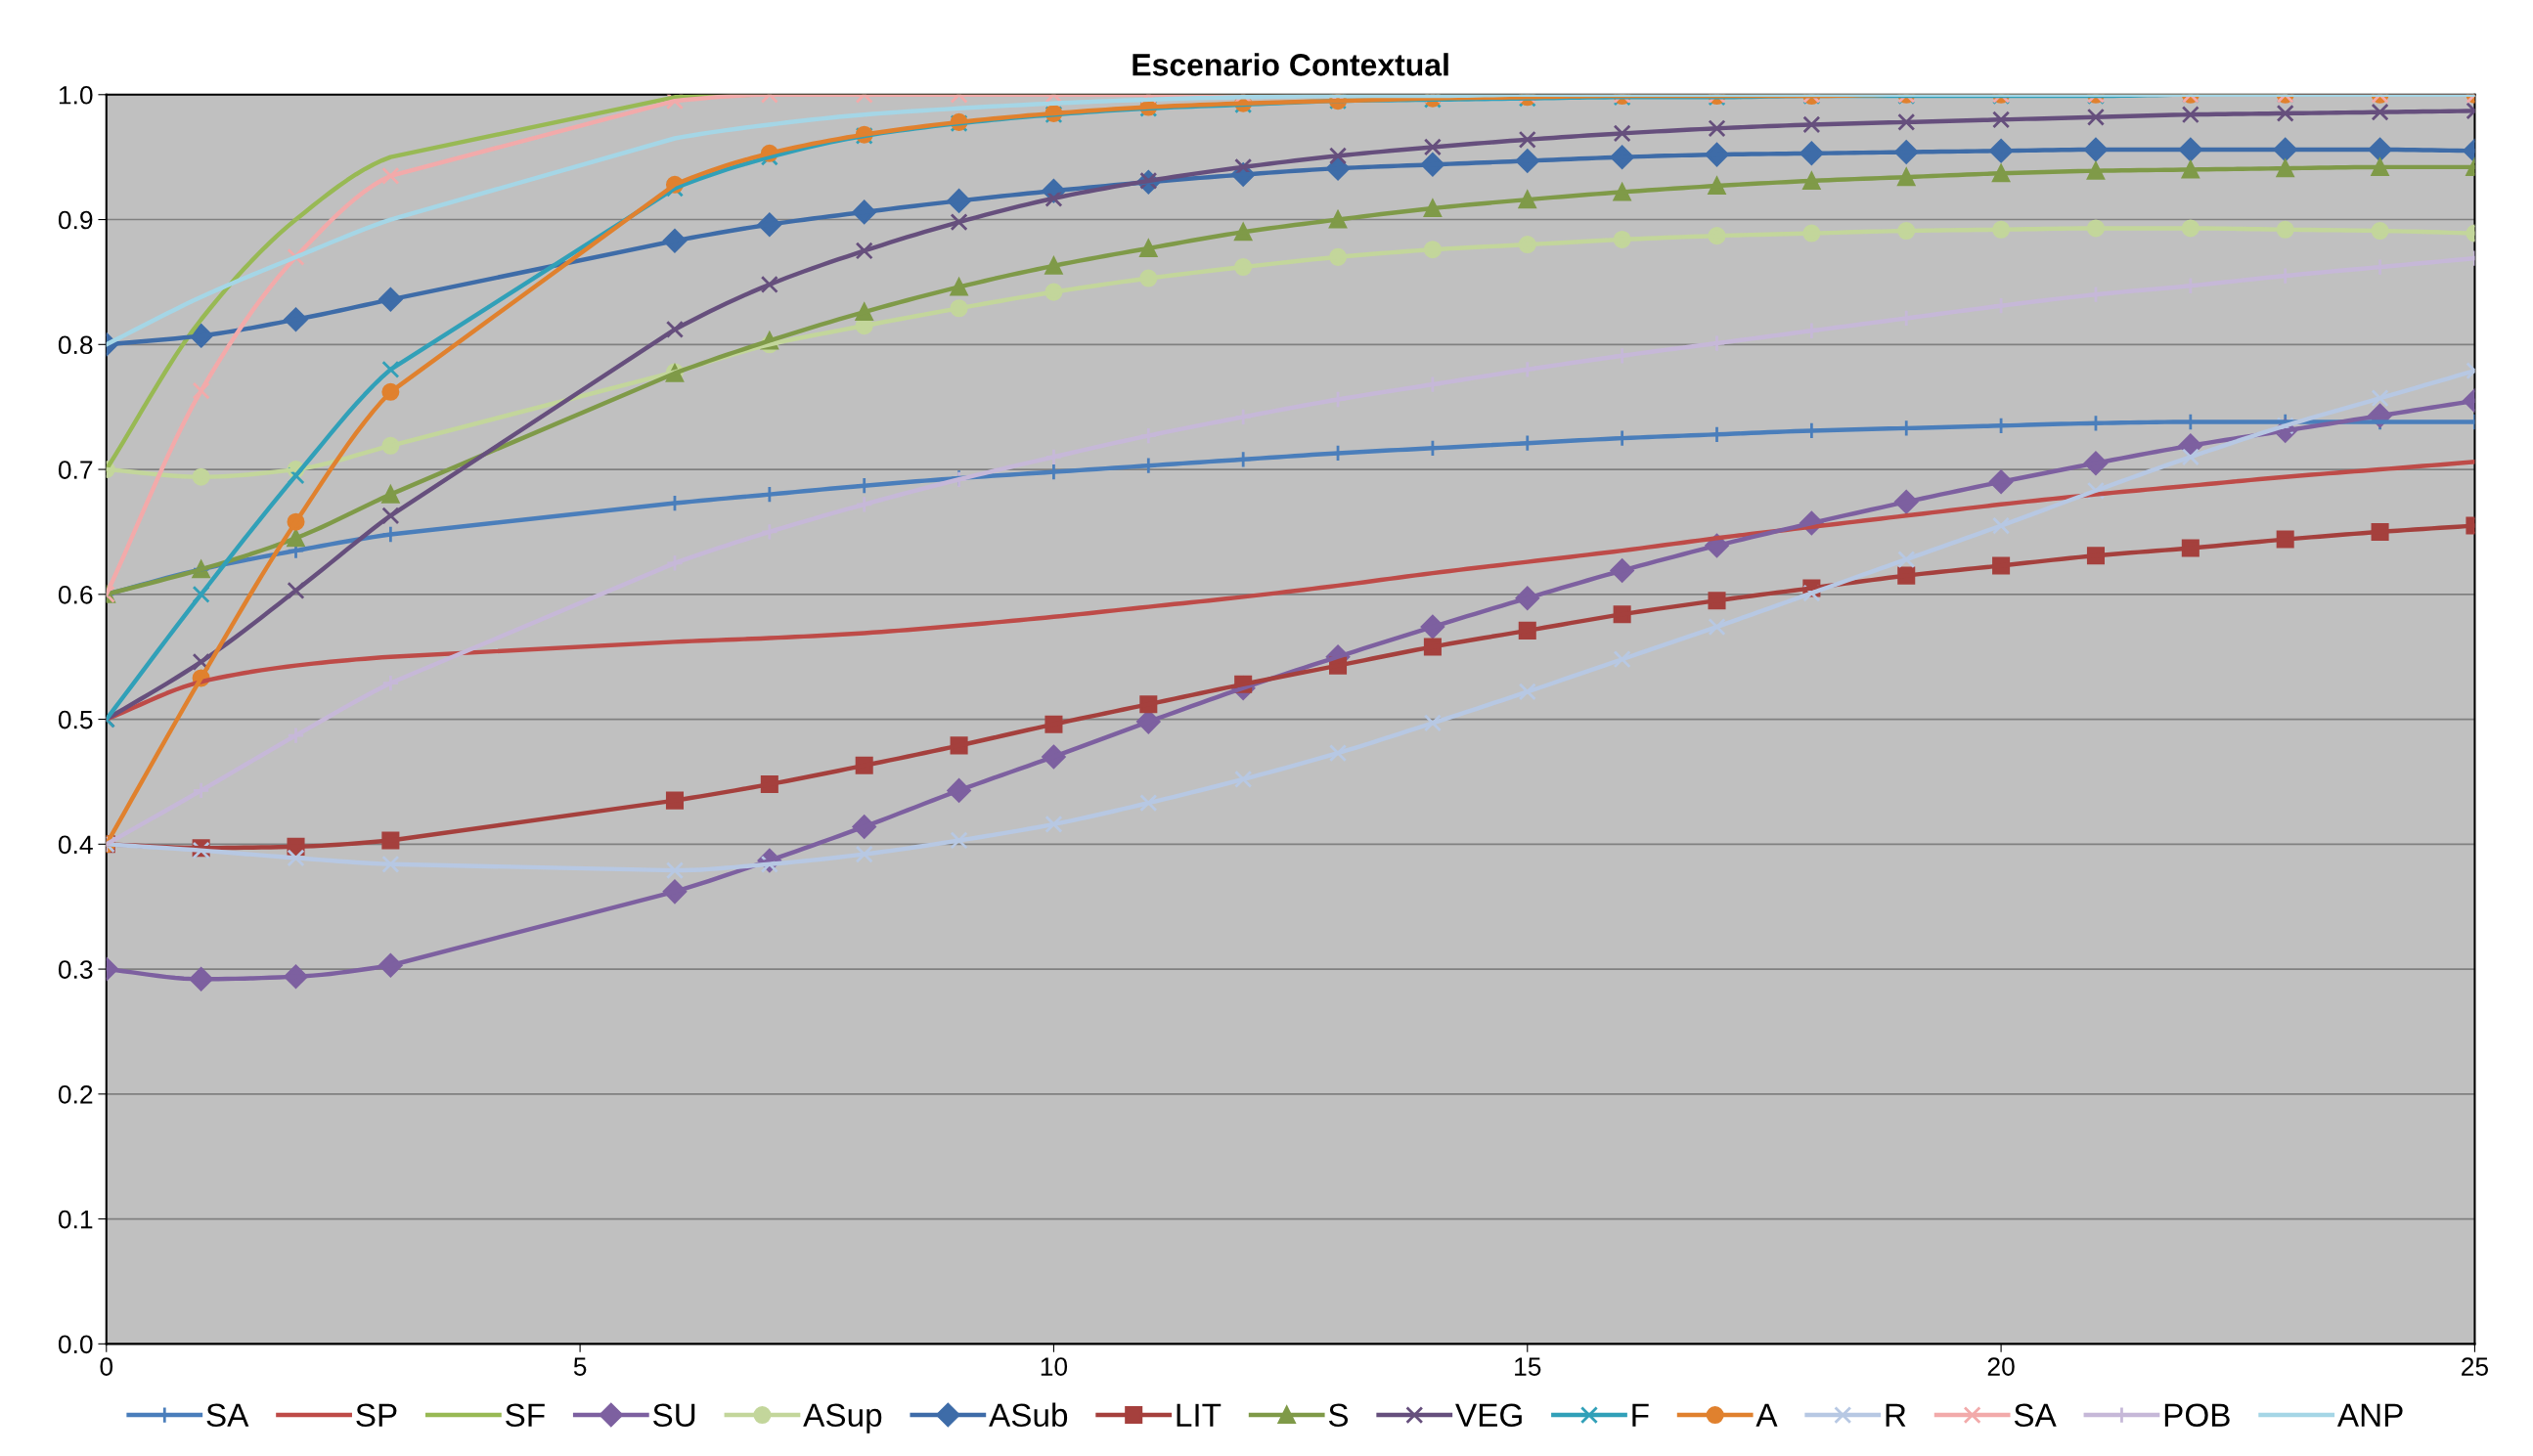  What do you see at coordinates (75, 1219) in the screenshot?
I see `y-tick-label: 0.1` at bounding box center [75, 1219].